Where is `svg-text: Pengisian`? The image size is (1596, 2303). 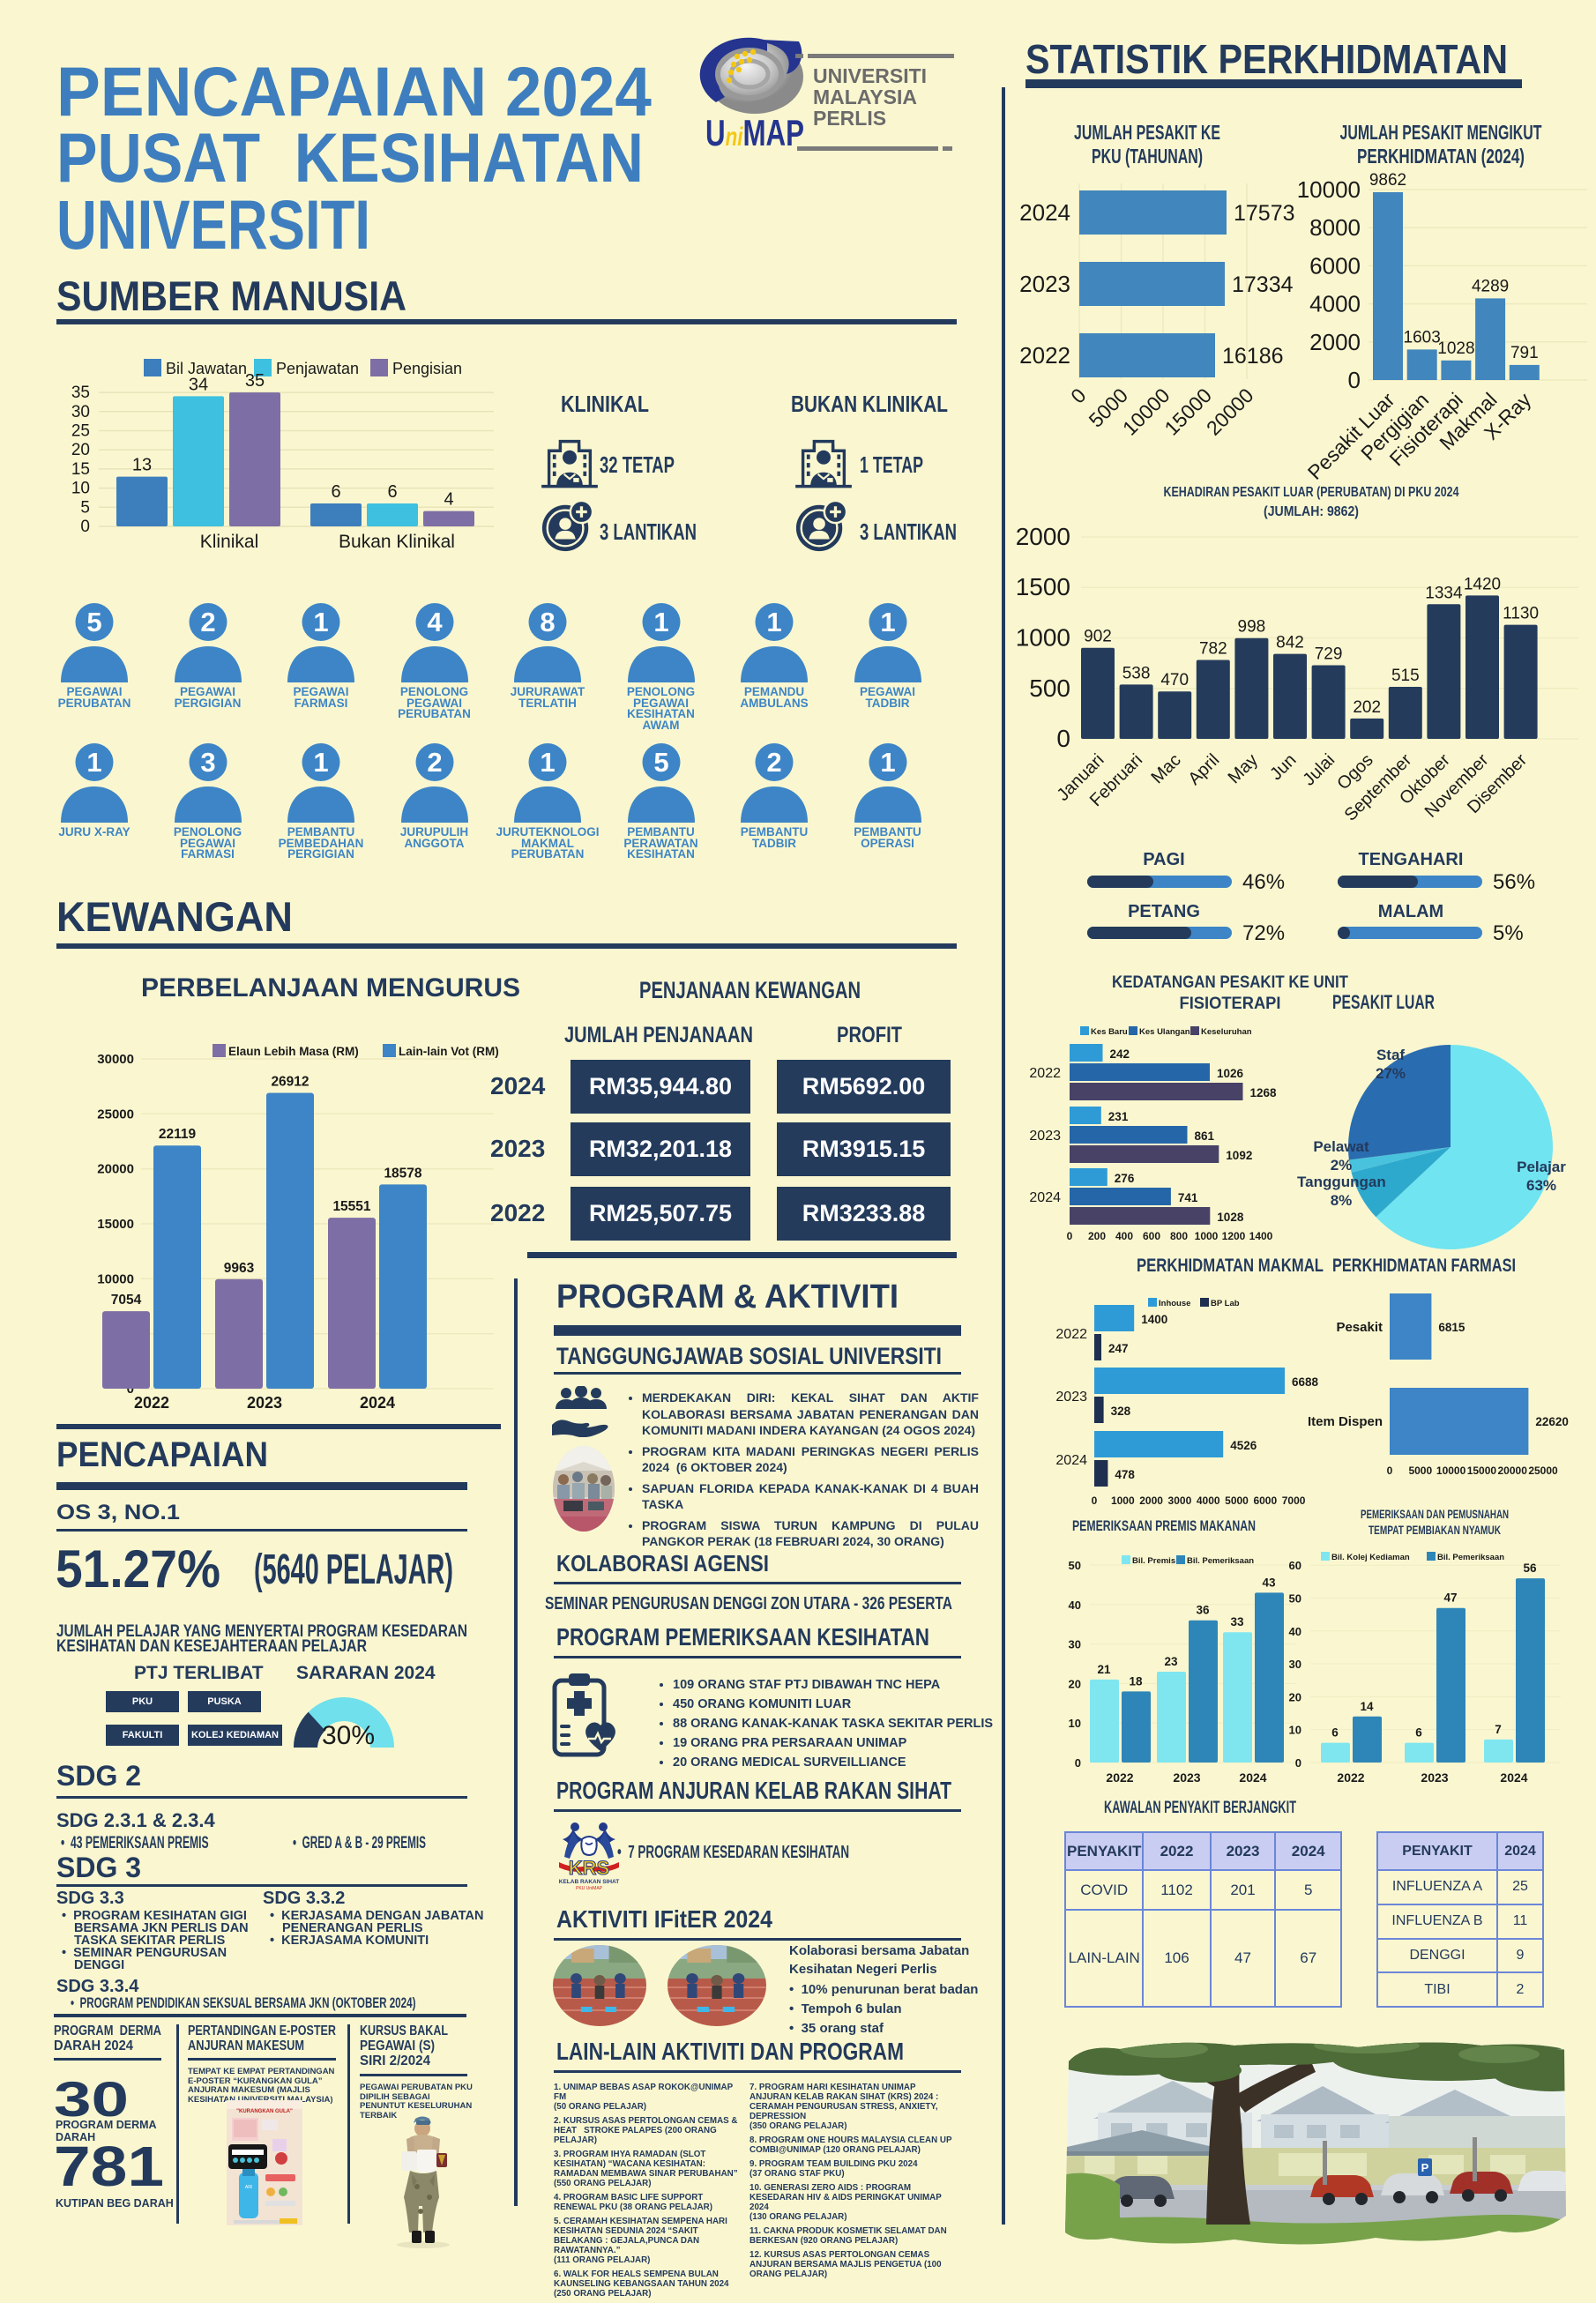
svg-text: Pengisian is located at coordinates (427, 368).